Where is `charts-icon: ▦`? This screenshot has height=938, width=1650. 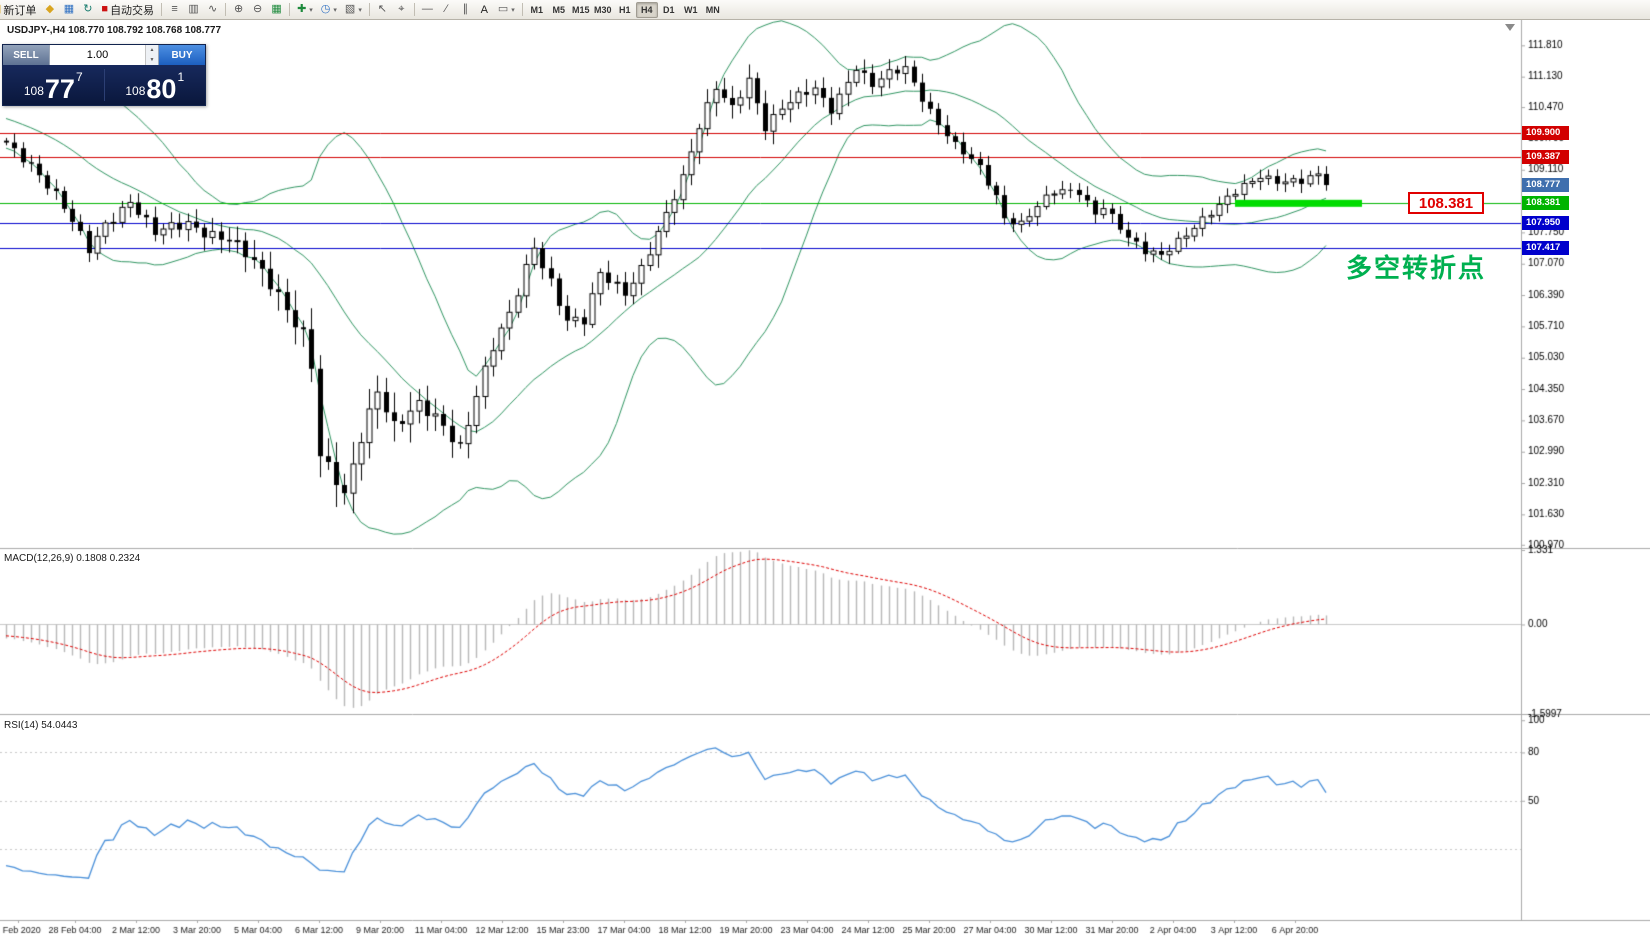 charts-icon: ▦ is located at coordinates (69, 9).